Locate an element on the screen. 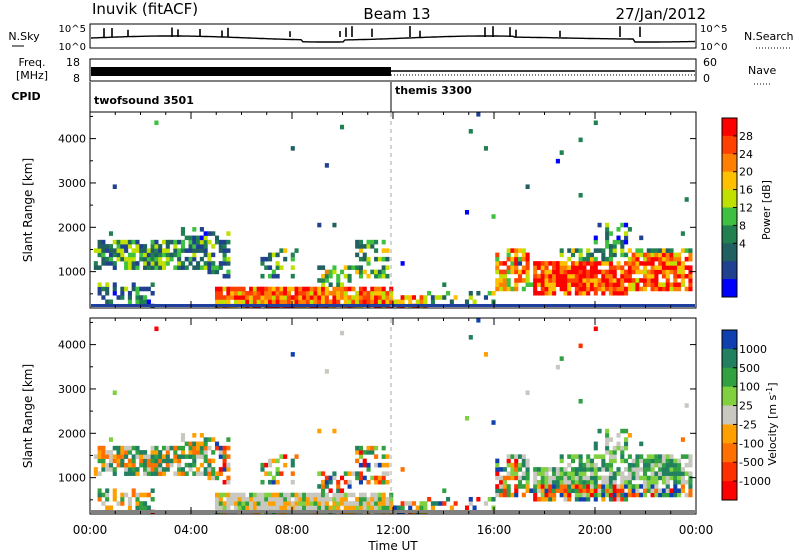  power-colorbar-swatch is located at coordinates (729, 270).